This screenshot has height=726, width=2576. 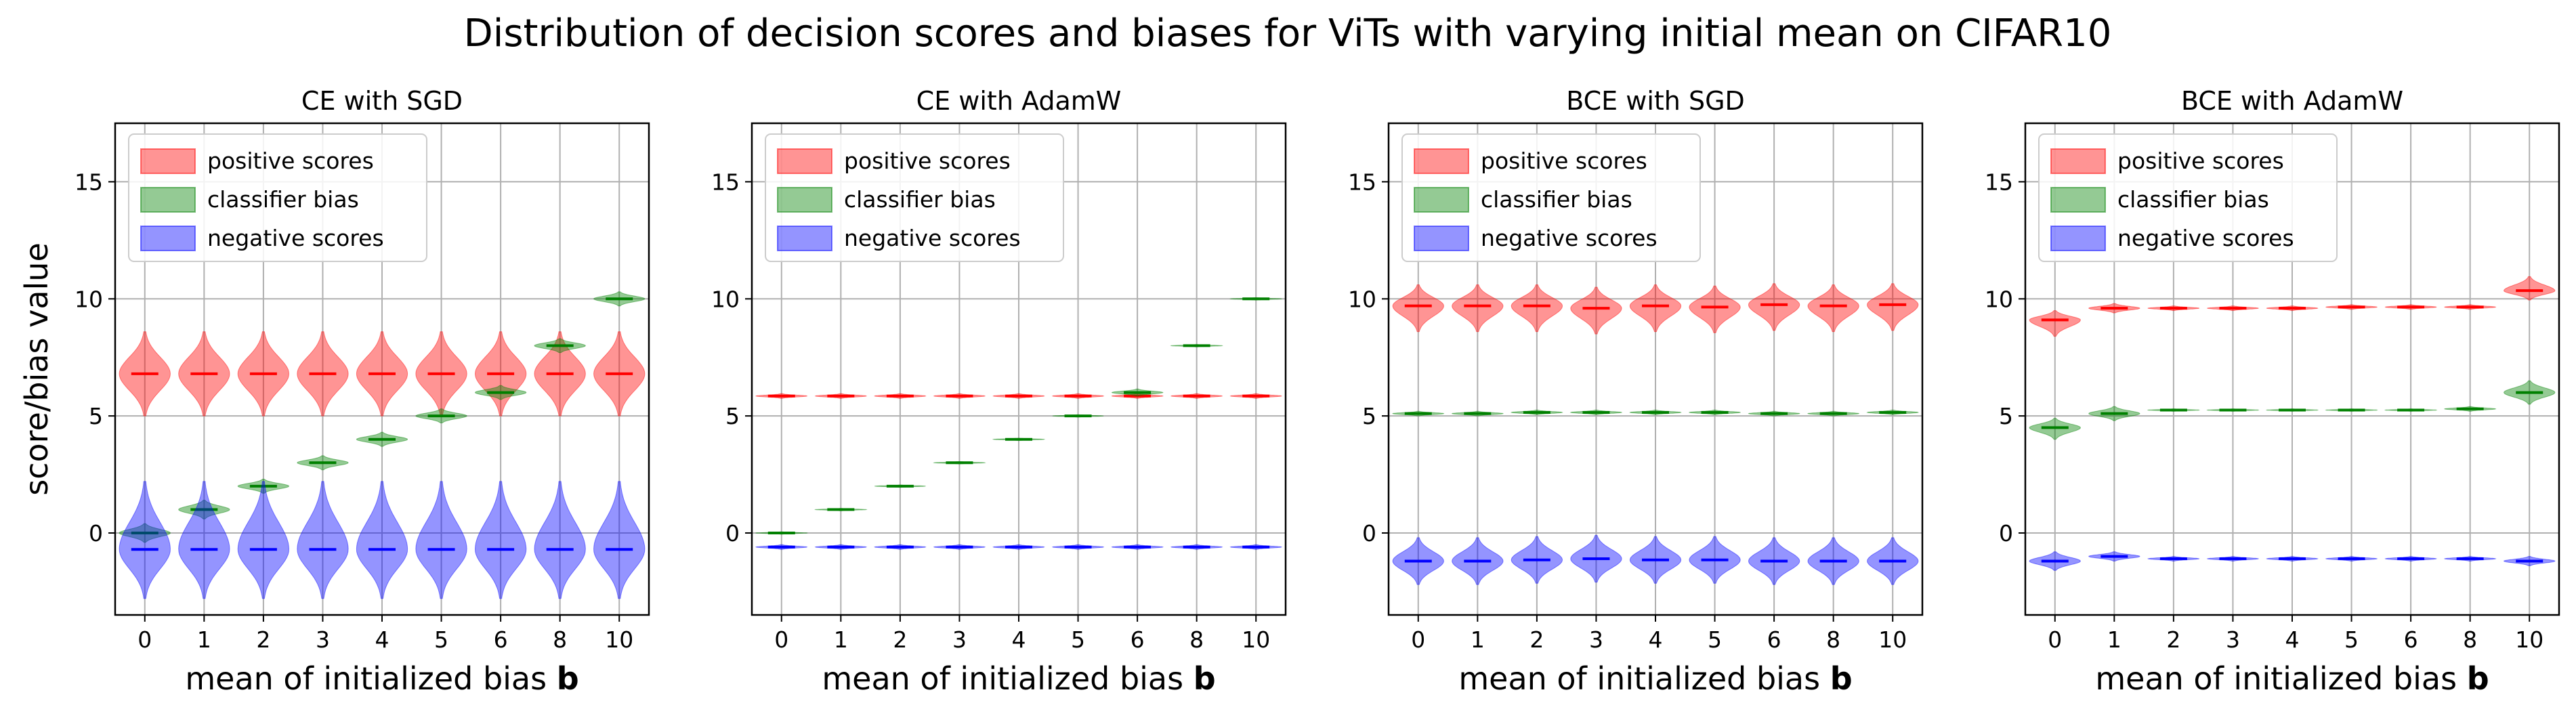 What do you see at coordinates (1655, 101) in the screenshot?
I see `panel-title: BCE with SGD` at bounding box center [1655, 101].